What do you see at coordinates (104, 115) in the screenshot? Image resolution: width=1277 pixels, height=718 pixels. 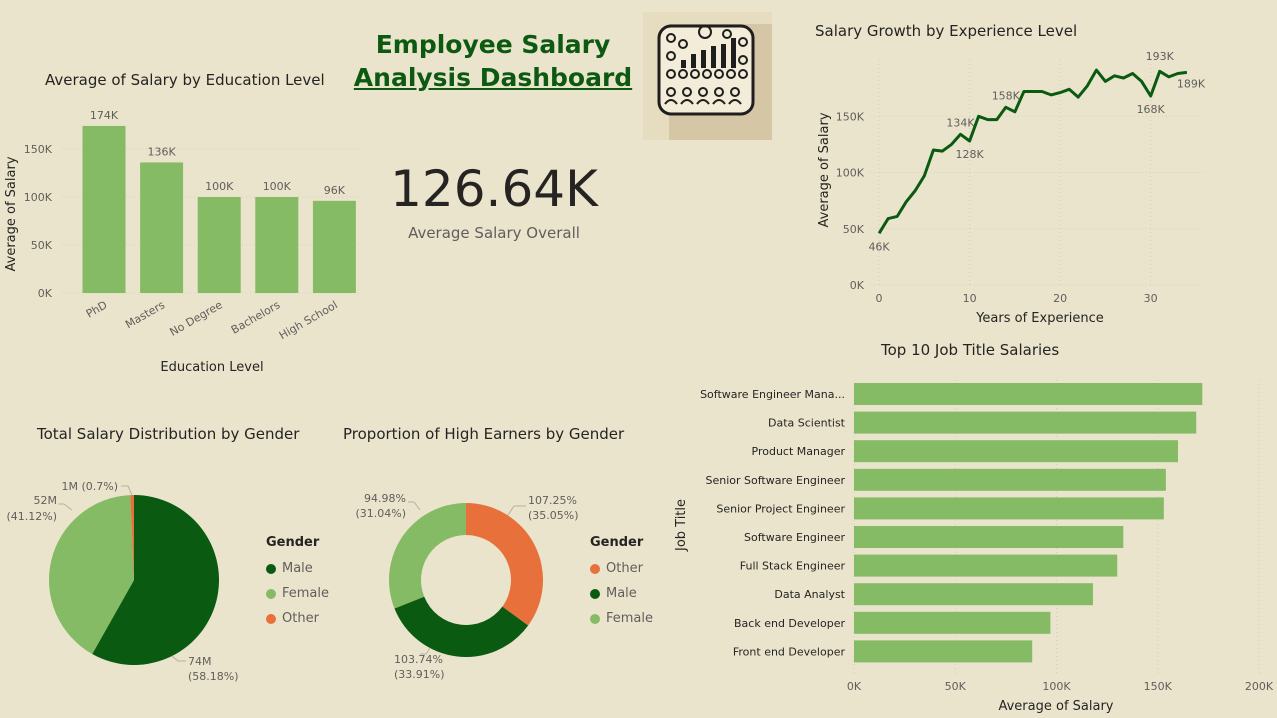 I see `data-label: 174K` at bounding box center [104, 115].